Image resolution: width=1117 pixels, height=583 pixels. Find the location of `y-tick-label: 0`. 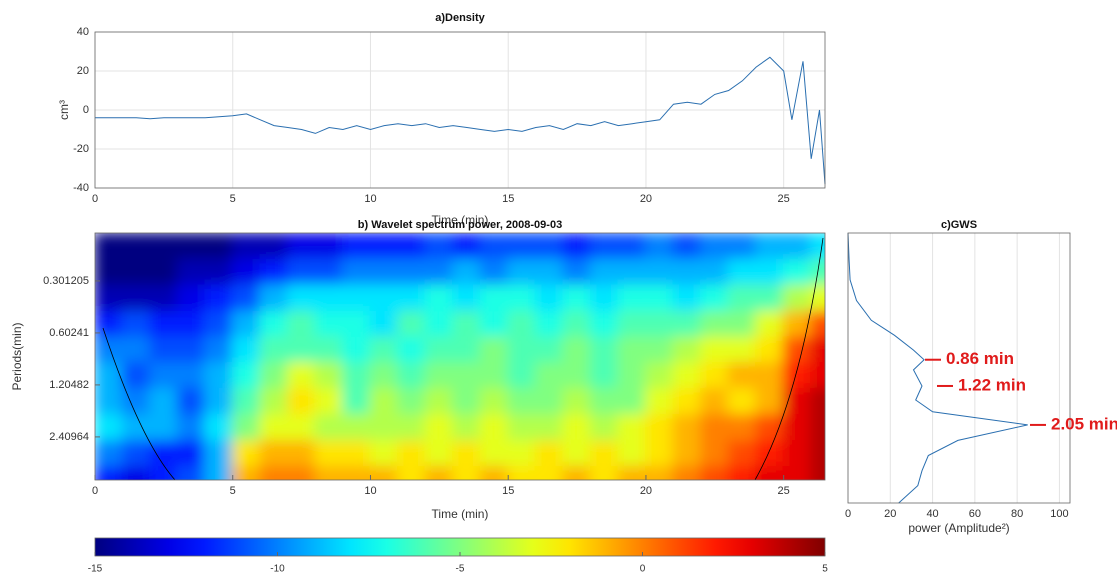

y-tick-label: 0 is located at coordinates (86, 110).